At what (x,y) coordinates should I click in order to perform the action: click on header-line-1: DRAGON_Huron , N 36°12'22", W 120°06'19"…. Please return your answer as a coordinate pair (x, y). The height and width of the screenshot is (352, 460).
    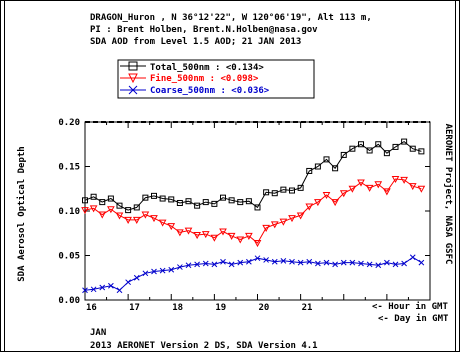
    Looking at the image, I should click on (231, 18).